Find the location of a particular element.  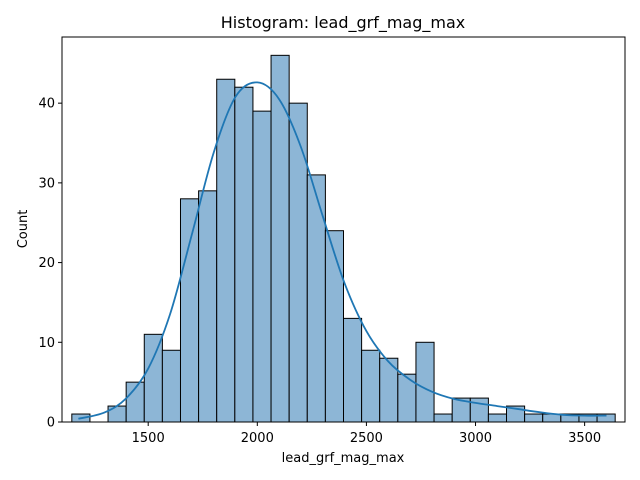

x-axis-ticks: 1500 2000 2500 3000 3500 is located at coordinates (366, 434).